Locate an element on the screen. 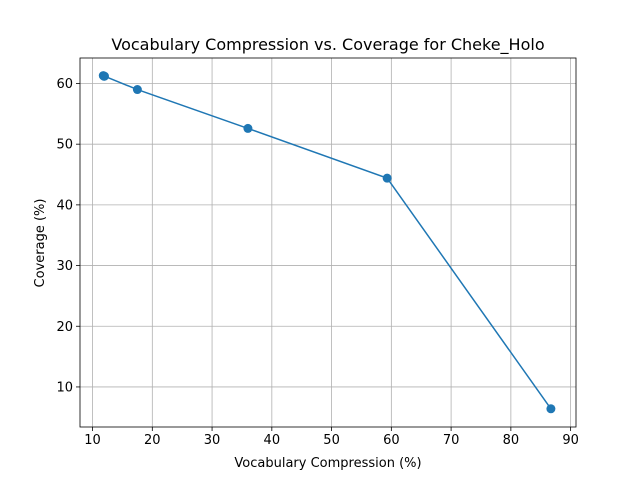  y-axis-label: Coverage (%) is located at coordinates (40, 243).